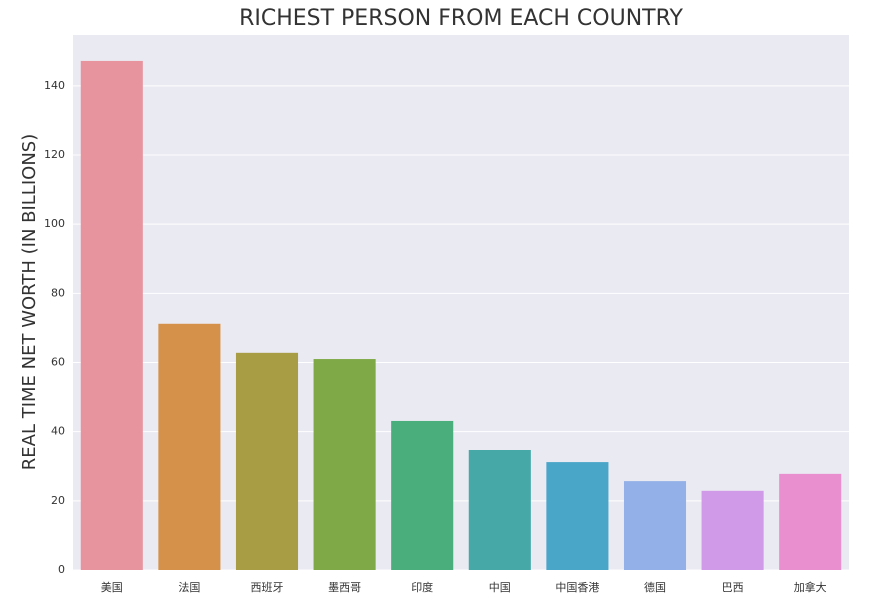 This screenshot has width=883, height=608. What do you see at coordinates (54, 154) in the screenshot?
I see `y-tick-label: 120` at bounding box center [54, 154].